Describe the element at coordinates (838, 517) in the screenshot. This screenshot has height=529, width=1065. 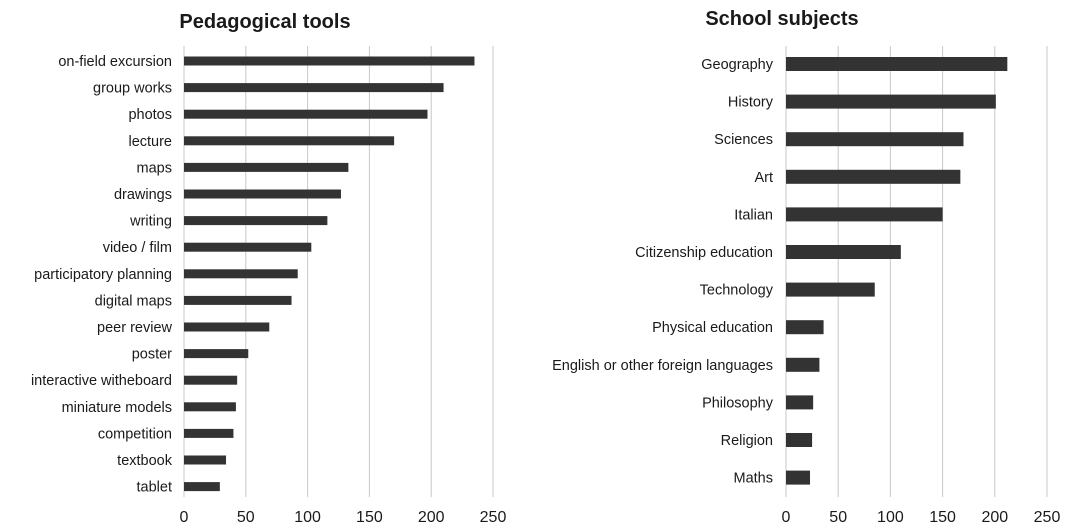
I see `subjects-x-tick-label: 50` at that location.